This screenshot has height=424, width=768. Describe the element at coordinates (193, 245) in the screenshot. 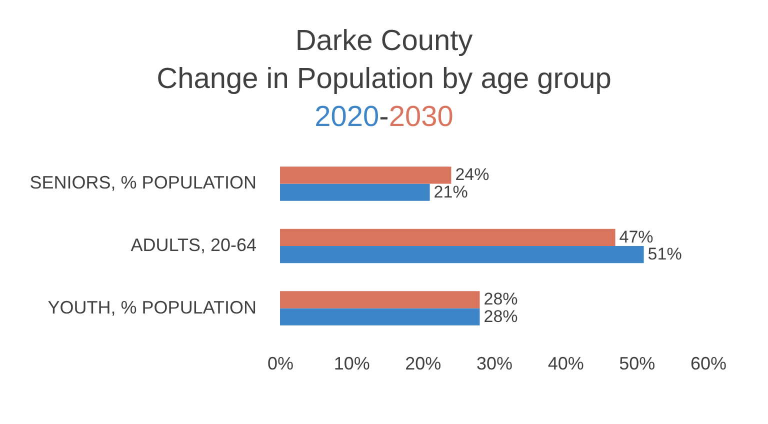

I see `y-tick-label: ADULTS, 20-64` at that location.